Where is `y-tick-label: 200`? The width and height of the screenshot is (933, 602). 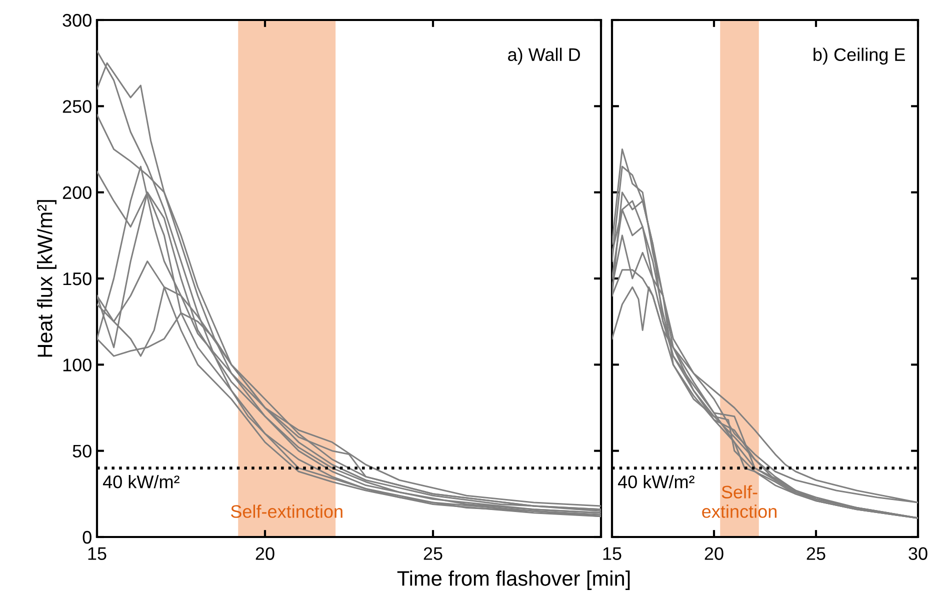 y-tick-label: 200 is located at coordinates (77, 193).